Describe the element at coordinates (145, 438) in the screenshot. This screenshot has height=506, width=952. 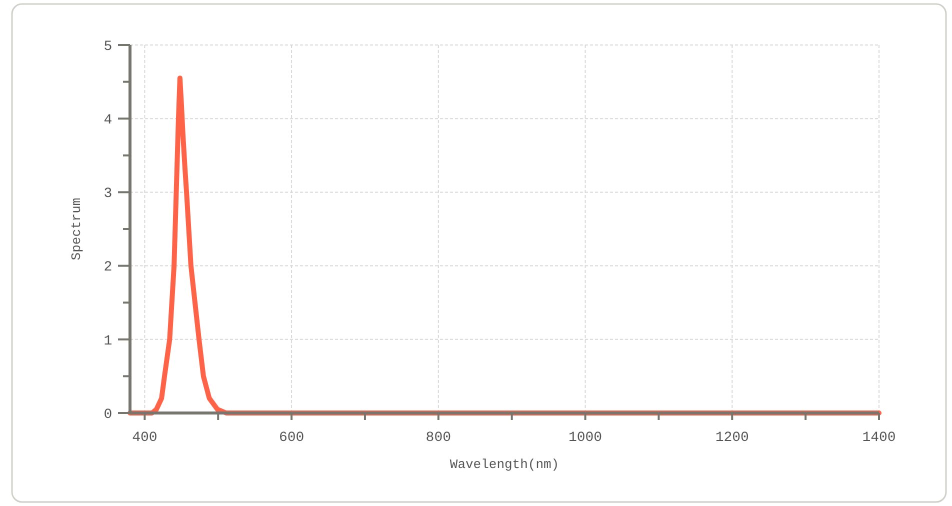
I see `x-tick-label: 400` at that location.